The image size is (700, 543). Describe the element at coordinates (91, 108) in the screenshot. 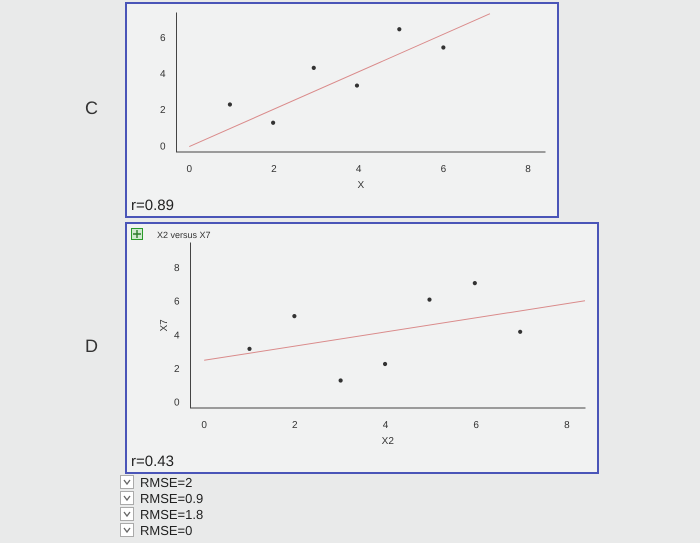

I see `text: C` at that location.